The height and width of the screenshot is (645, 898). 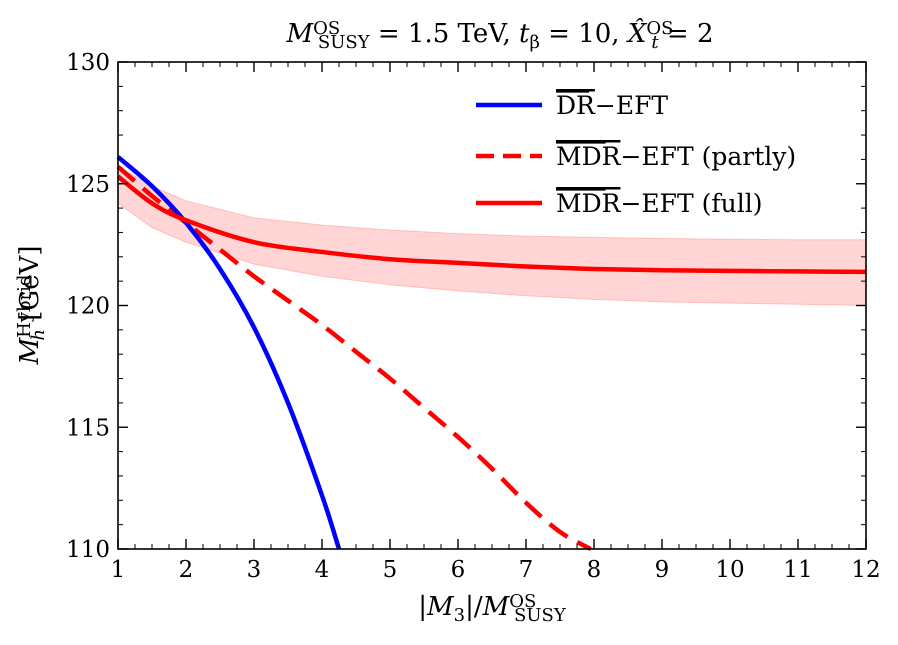 What do you see at coordinates (729, 570) in the screenshot?
I see `x-tick-label: 10` at bounding box center [729, 570].